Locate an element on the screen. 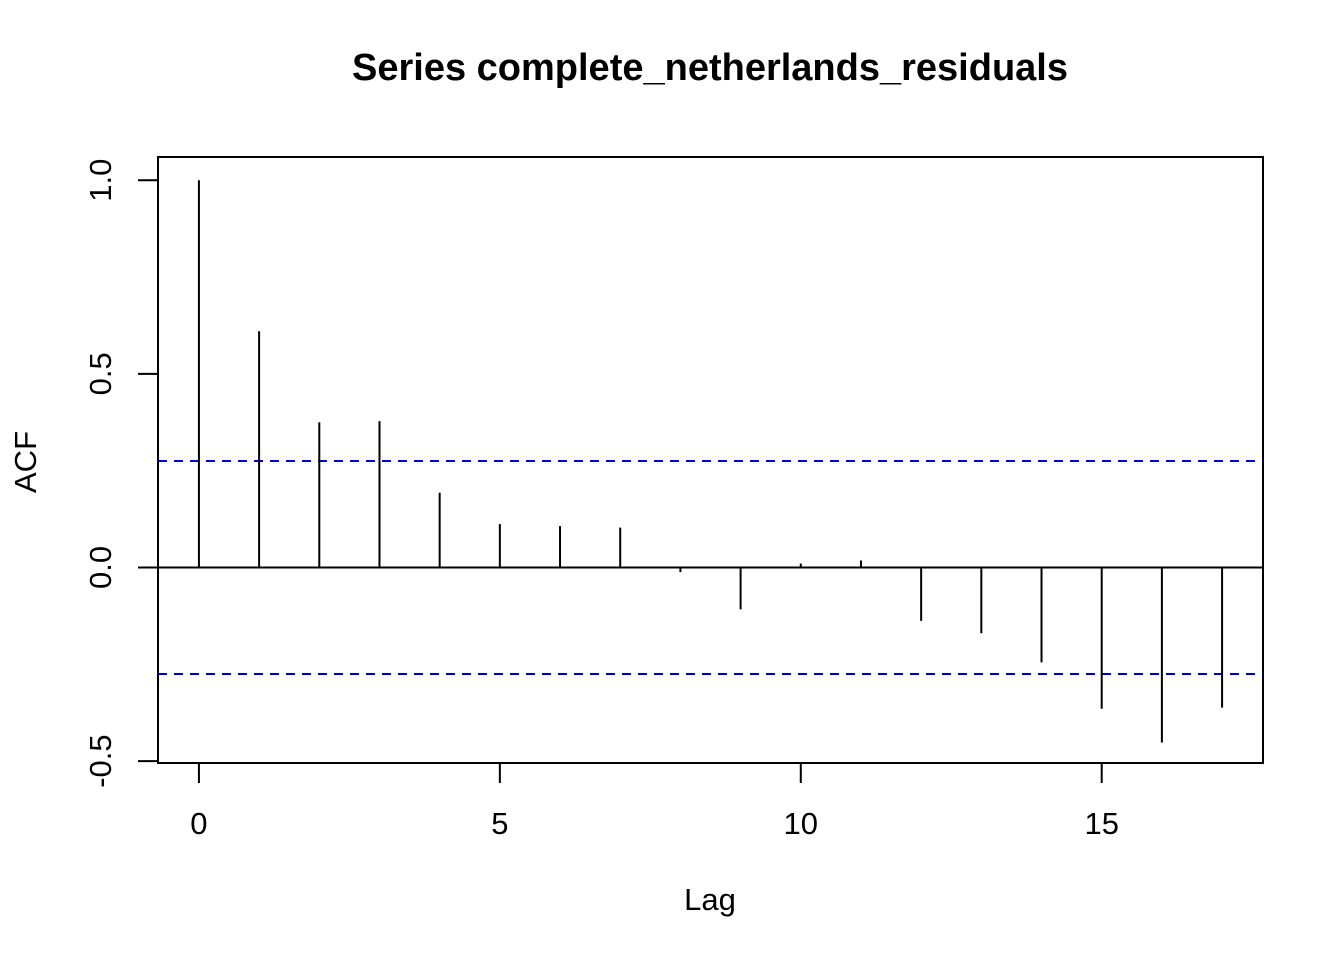  y-tick-label: -0.5 is located at coordinates (100, 760).